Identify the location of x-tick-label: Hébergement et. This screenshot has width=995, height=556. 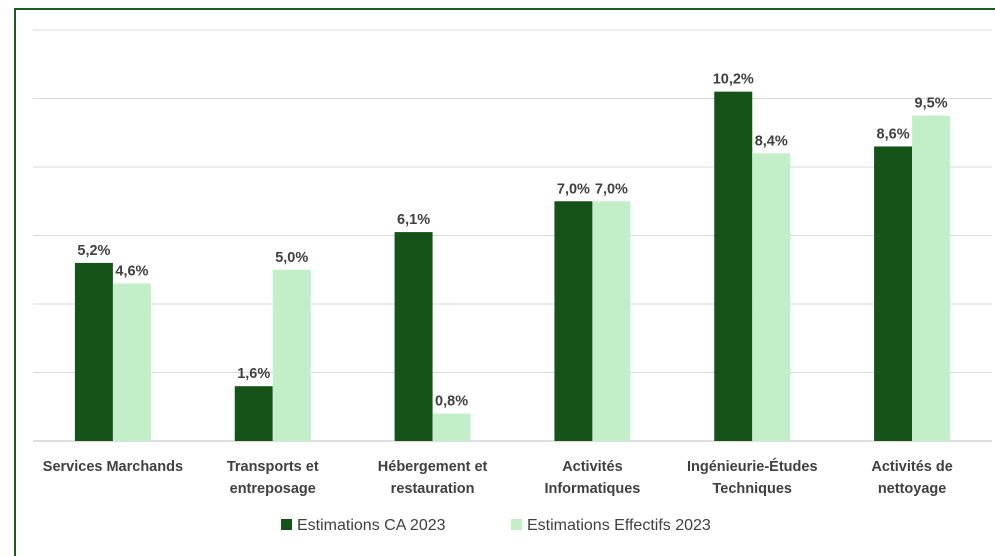
(433, 467).